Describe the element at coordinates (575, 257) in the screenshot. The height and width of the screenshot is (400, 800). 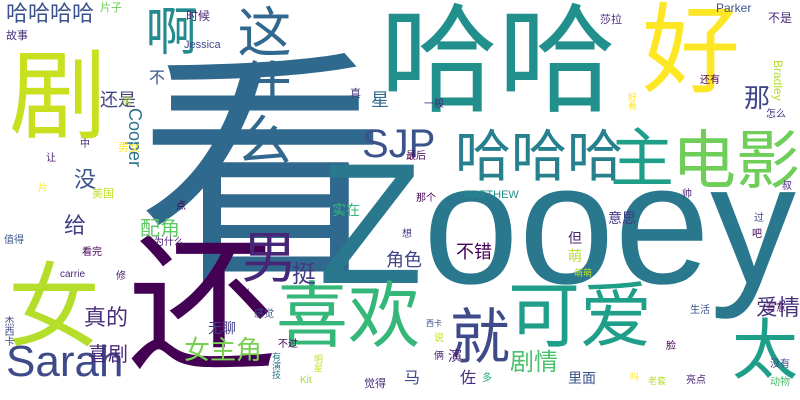
I see `word-cloud-word: 萌` at that location.